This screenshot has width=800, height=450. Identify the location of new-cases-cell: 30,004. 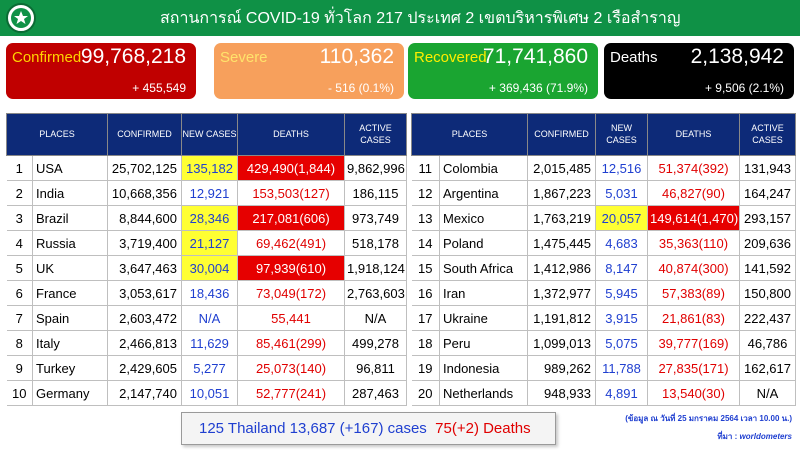
(209, 268).